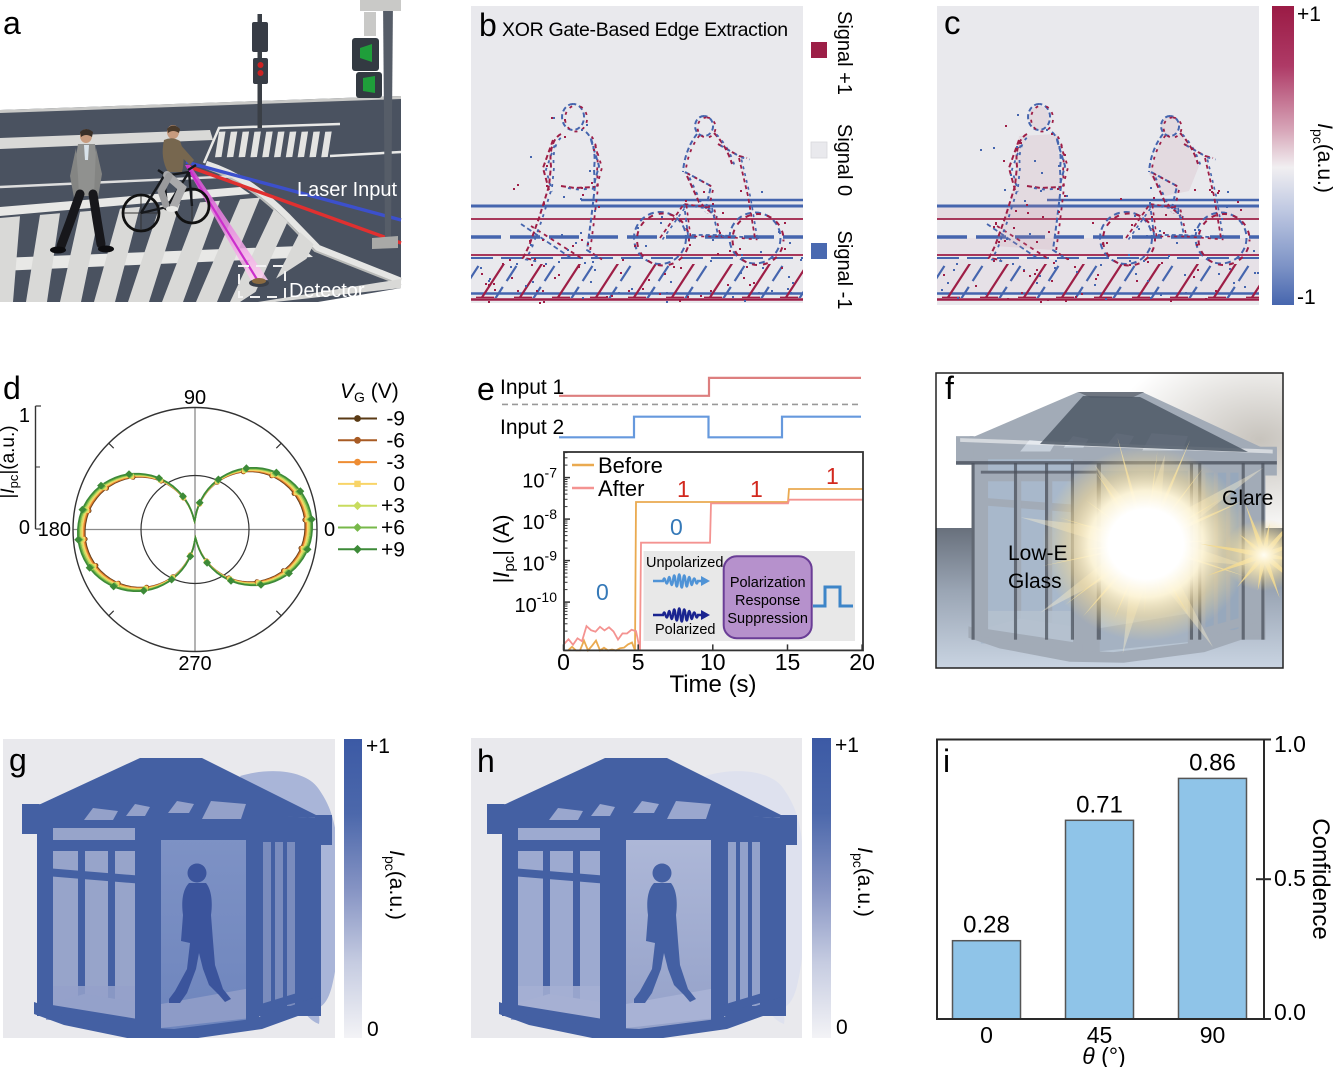 This screenshot has height=1067, width=1333. Describe the element at coordinates (1103, 1055) in the screenshot. I see `svg-text: θ (°)` at that location.